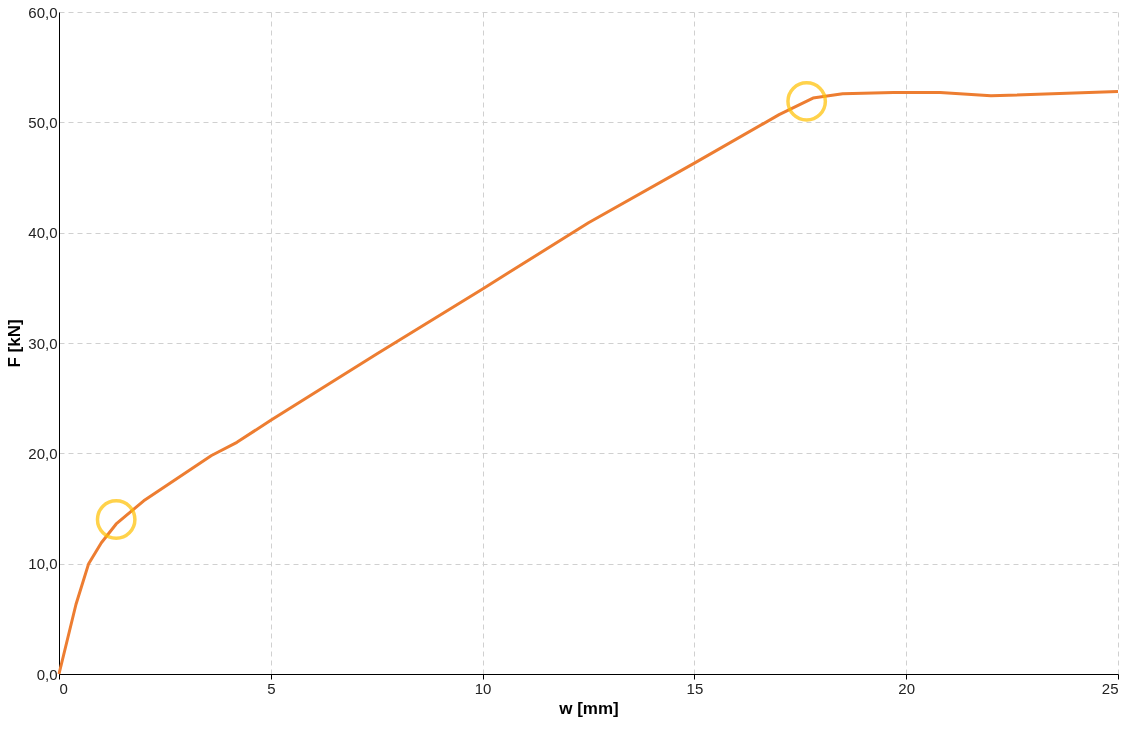 Image resolution: width=1133 pixels, height=729 pixels. Describe the element at coordinates (43, 122) in the screenshot. I see `y-tick-label: 50,0` at that location.